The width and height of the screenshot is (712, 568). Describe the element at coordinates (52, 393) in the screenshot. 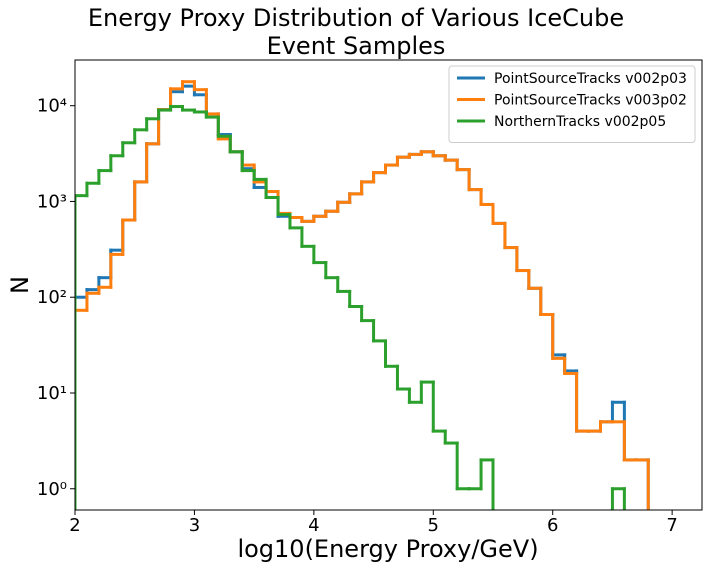

I see `y-tick-label: 10¹` at that location.